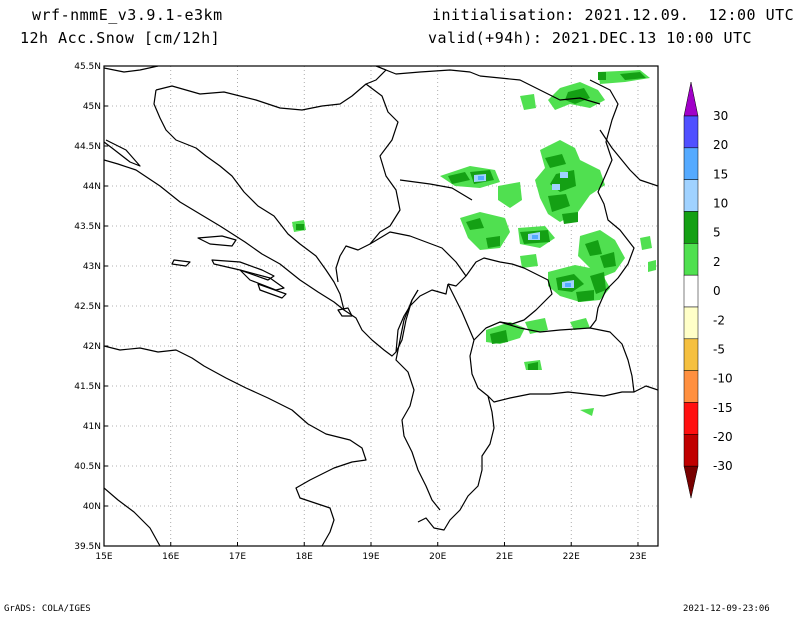  What do you see at coordinates (720, 204) in the screenshot?
I see `legend-label: 10` at bounding box center [720, 204].